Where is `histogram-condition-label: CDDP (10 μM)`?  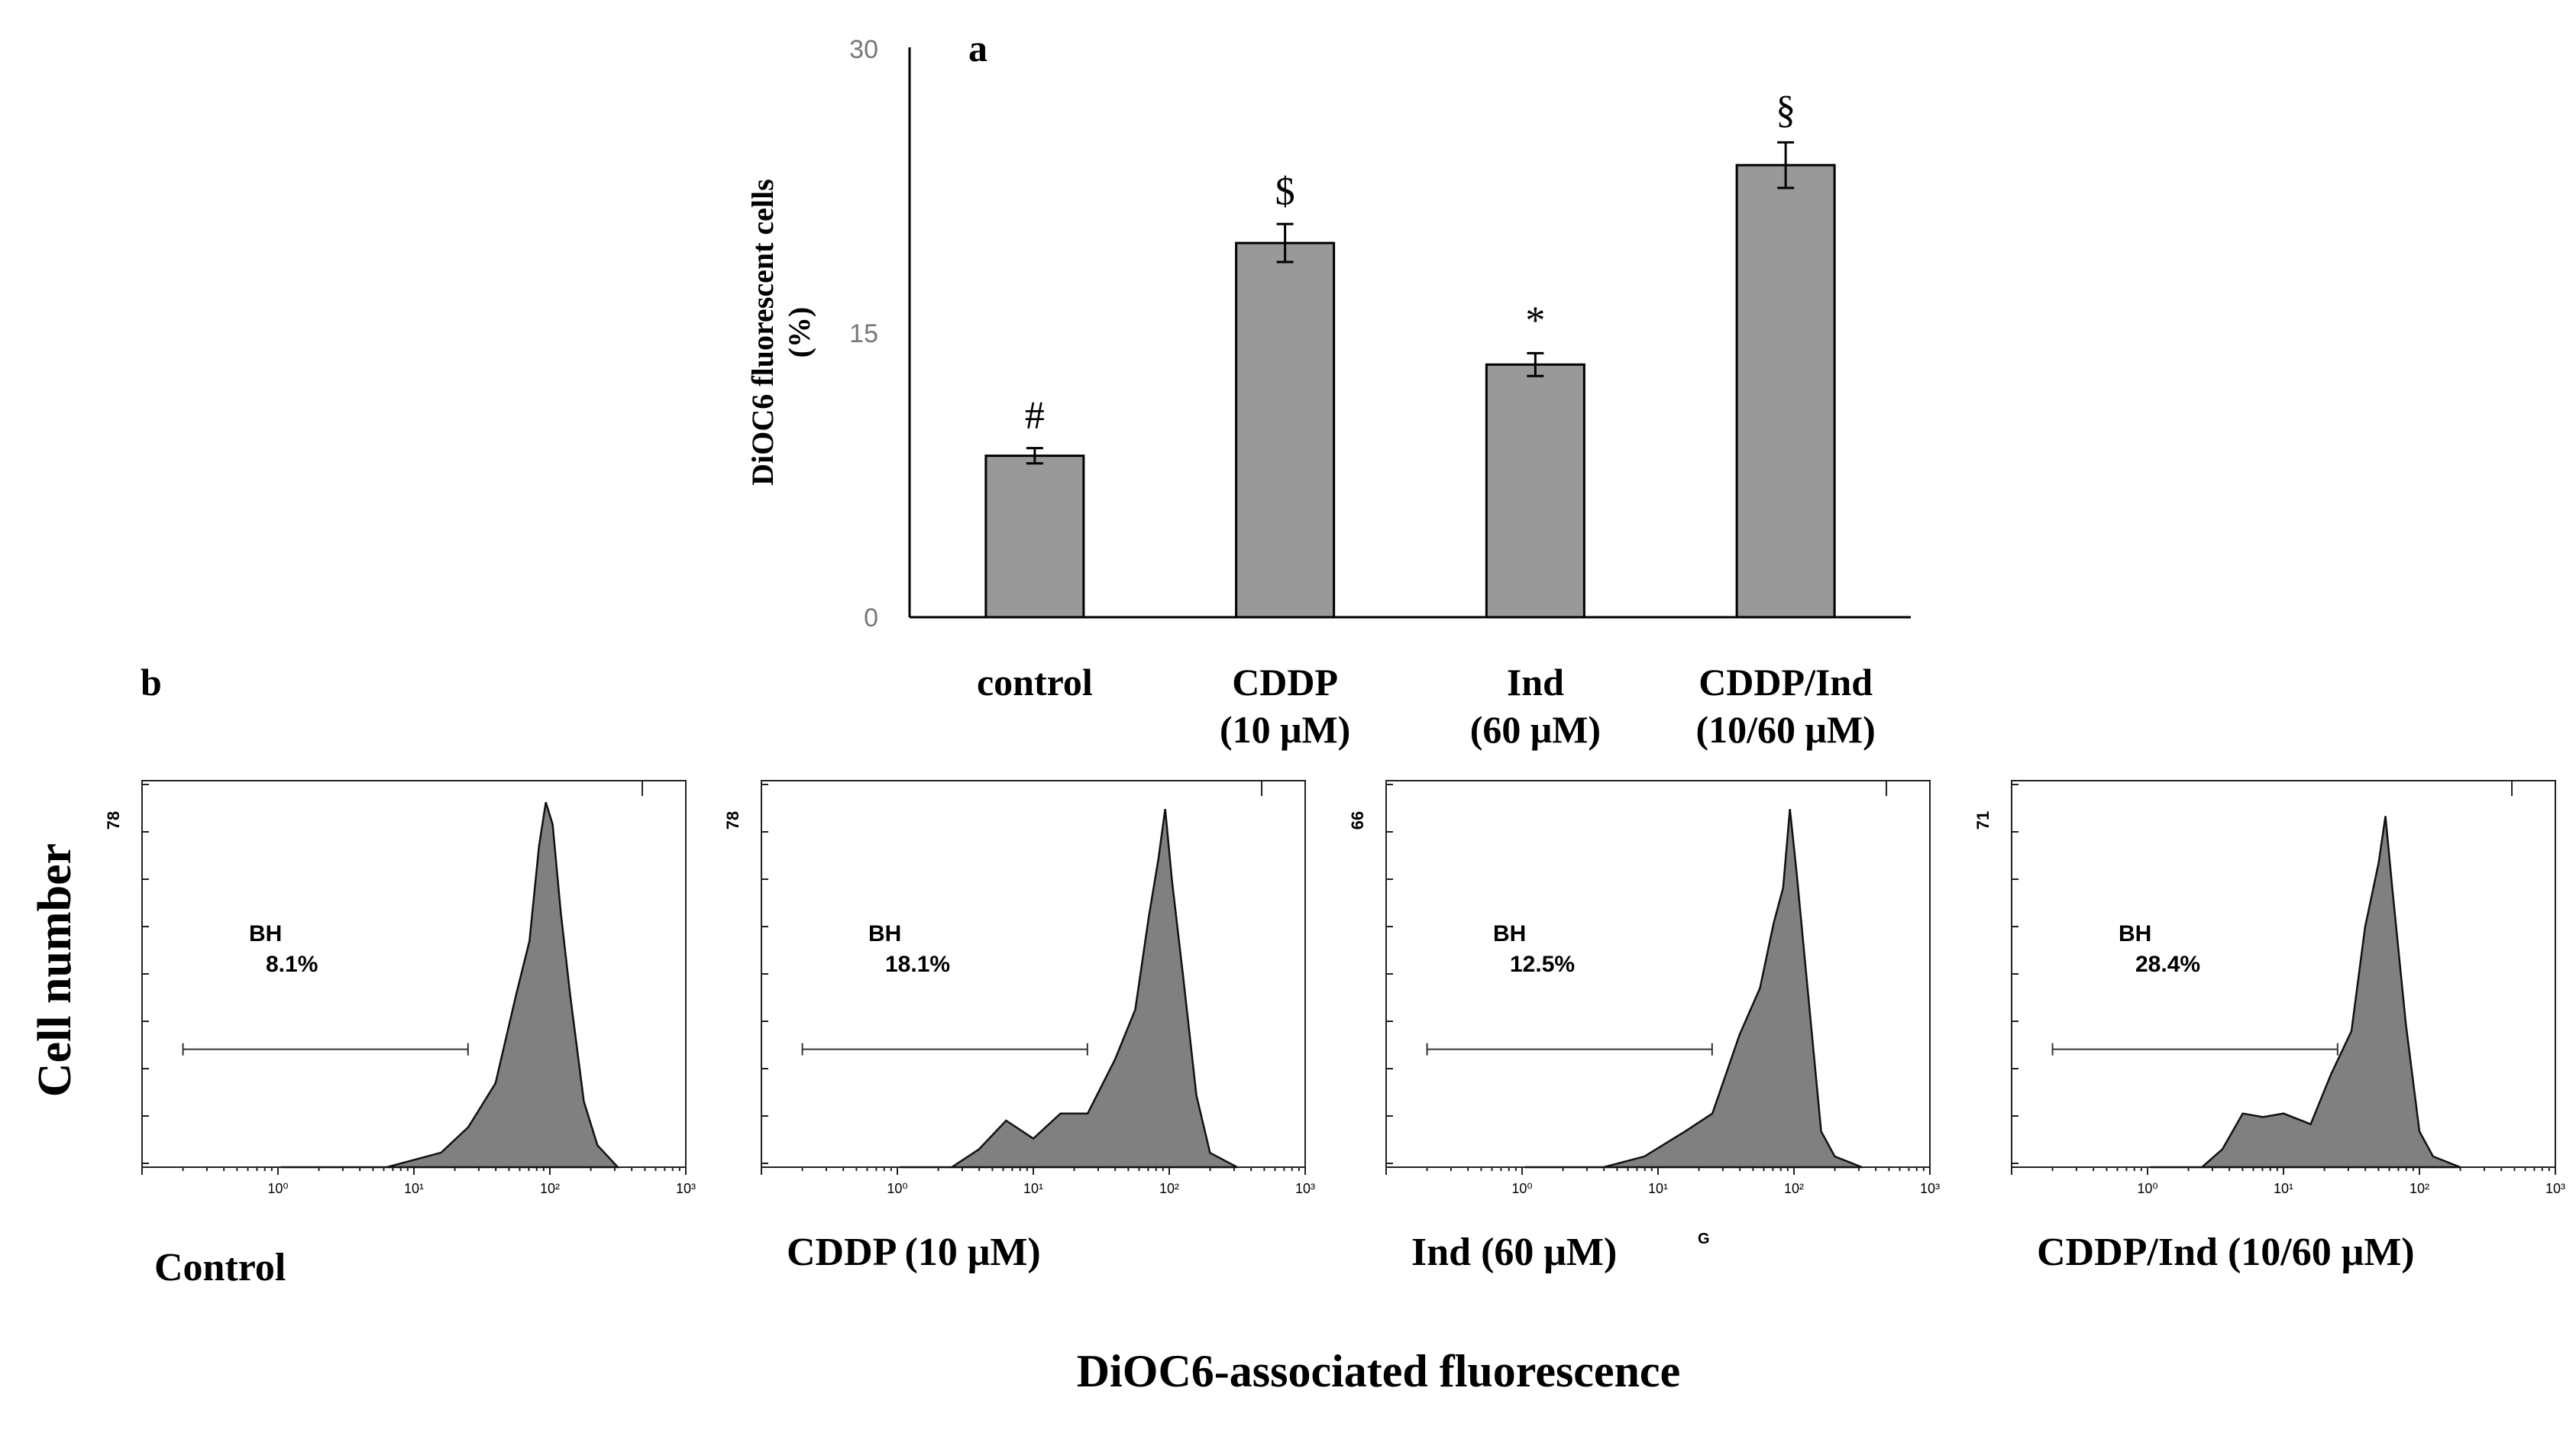
histogram-condition-label: CDDP (10 μM) is located at coordinates (914, 1252).